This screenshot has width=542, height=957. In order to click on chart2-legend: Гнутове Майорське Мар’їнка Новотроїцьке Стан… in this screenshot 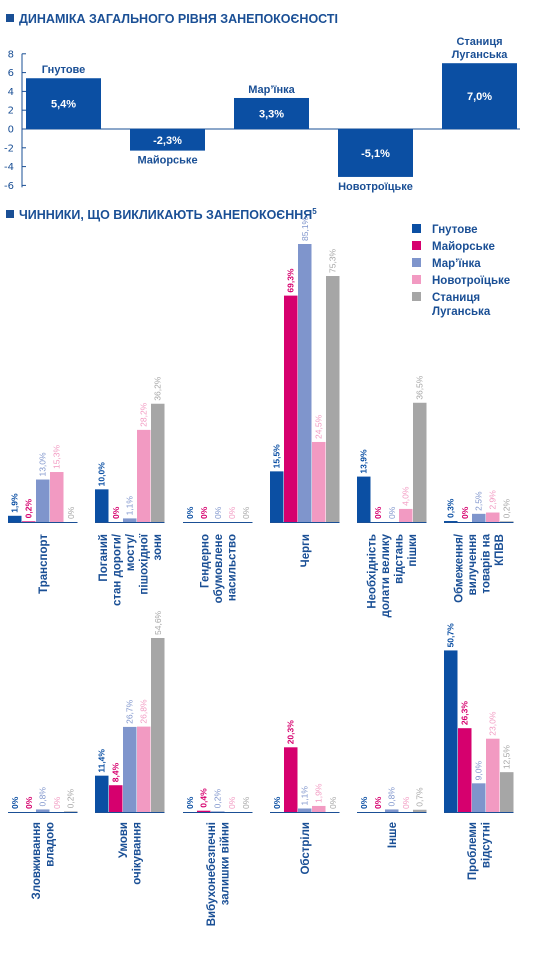, I will do `click(461, 271)`.